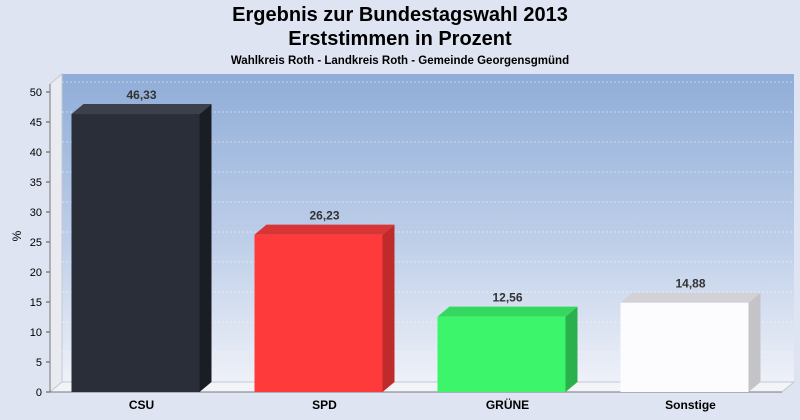 The height and width of the screenshot is (420, 800). I want to click on y-tick-label: 45, so click(36, 123).